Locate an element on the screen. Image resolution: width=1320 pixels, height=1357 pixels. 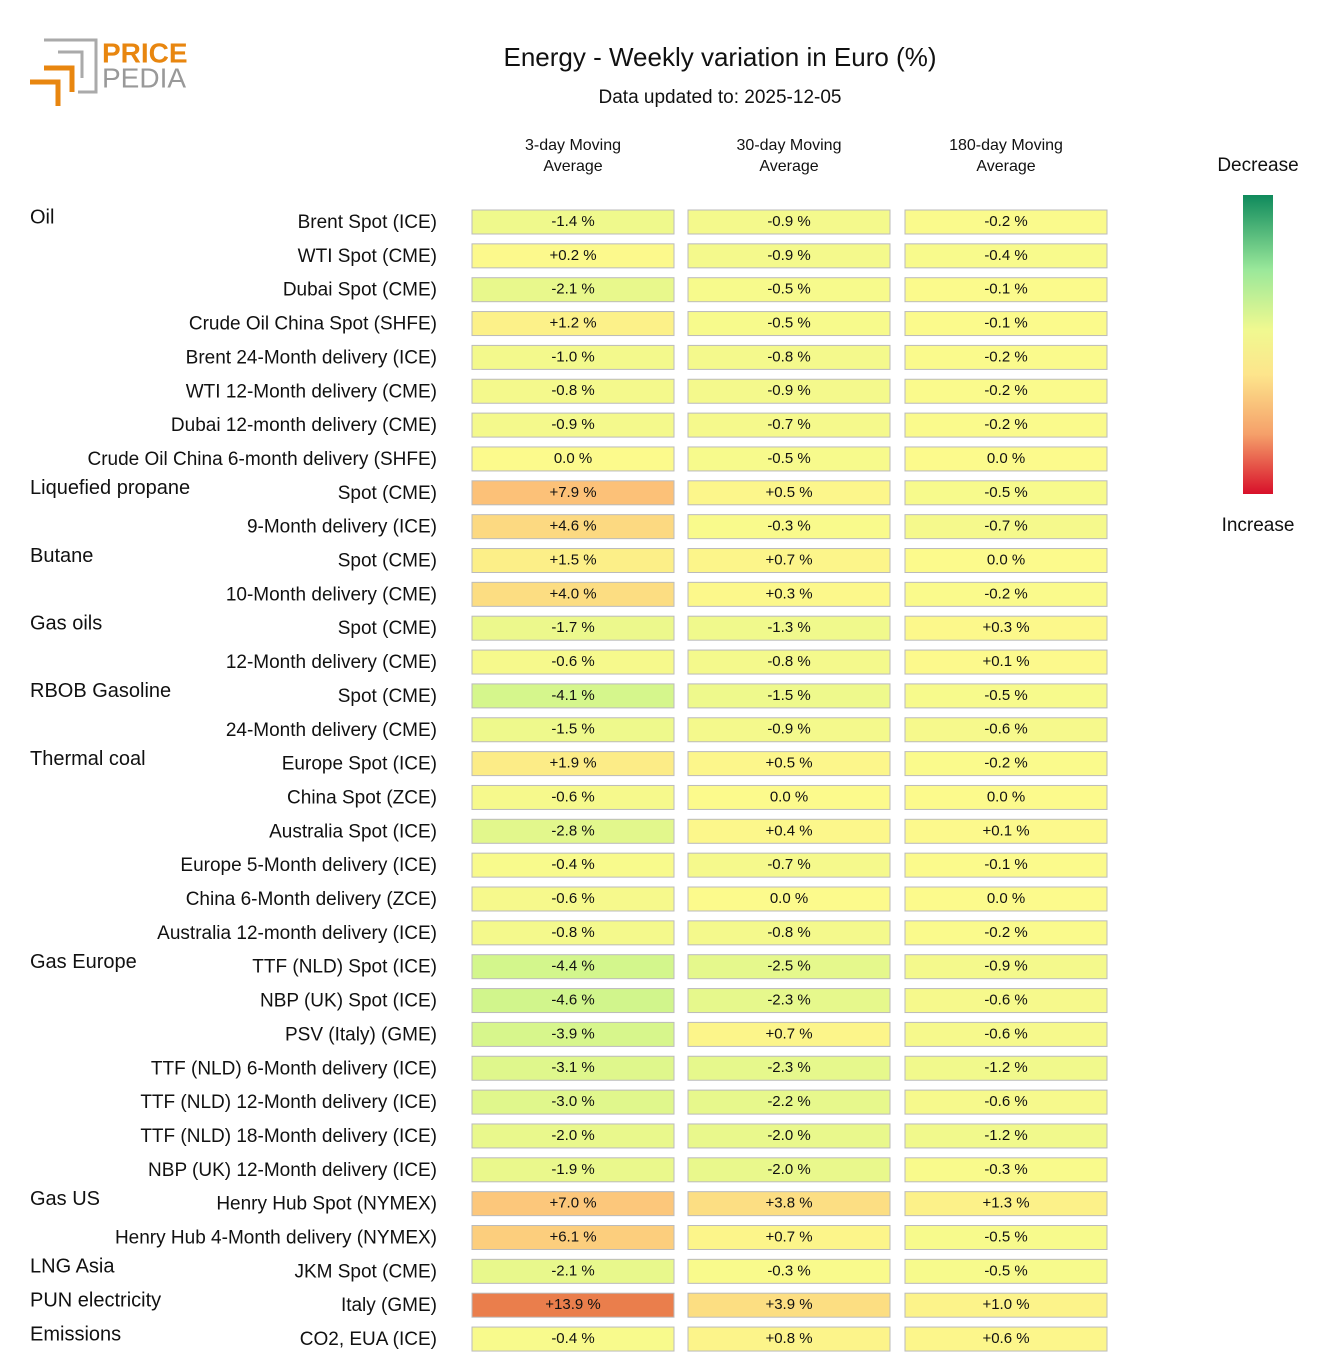
cell-value: -1.4 % is located at coordinates (572, 221).